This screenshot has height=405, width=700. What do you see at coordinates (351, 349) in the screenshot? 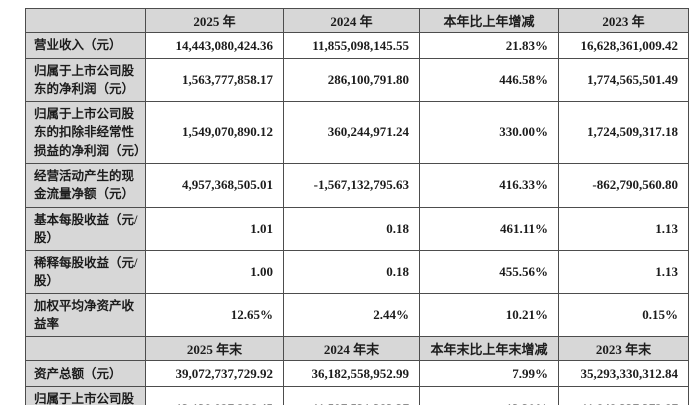
I see `header-2024-end: 2024 年末` at bounding box center [351, 349].